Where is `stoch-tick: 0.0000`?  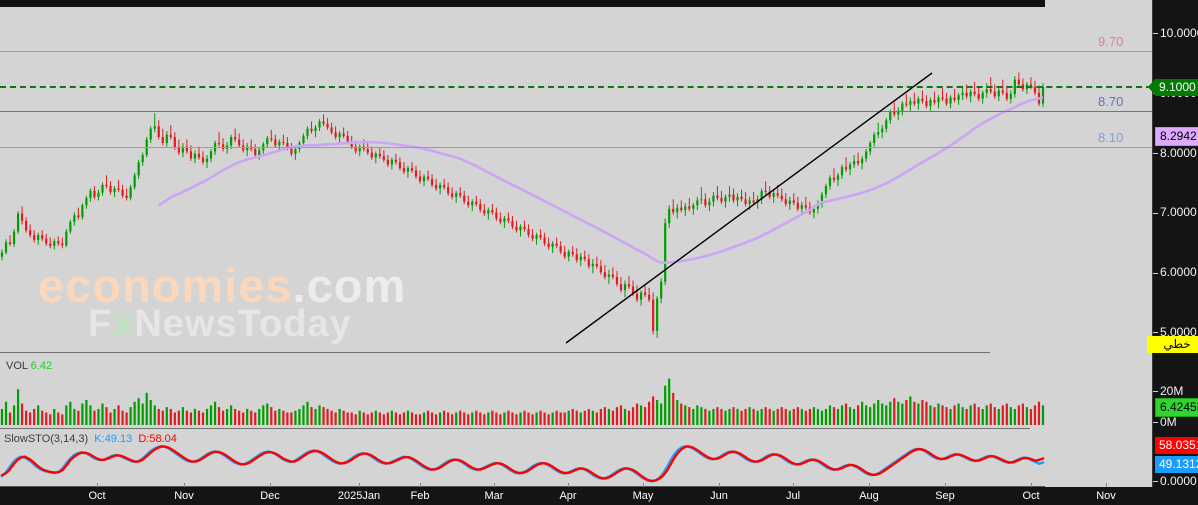
stoch-tick: 0.0000 is located at coordinates (1175, 481).